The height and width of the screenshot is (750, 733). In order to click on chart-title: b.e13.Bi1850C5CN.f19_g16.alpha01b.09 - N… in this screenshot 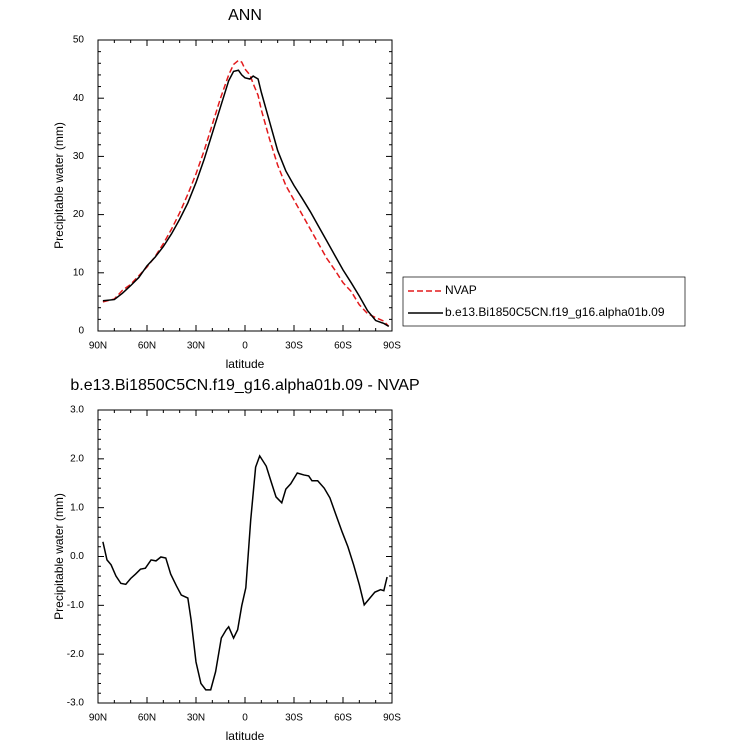, I will do `click(244, 385)`.